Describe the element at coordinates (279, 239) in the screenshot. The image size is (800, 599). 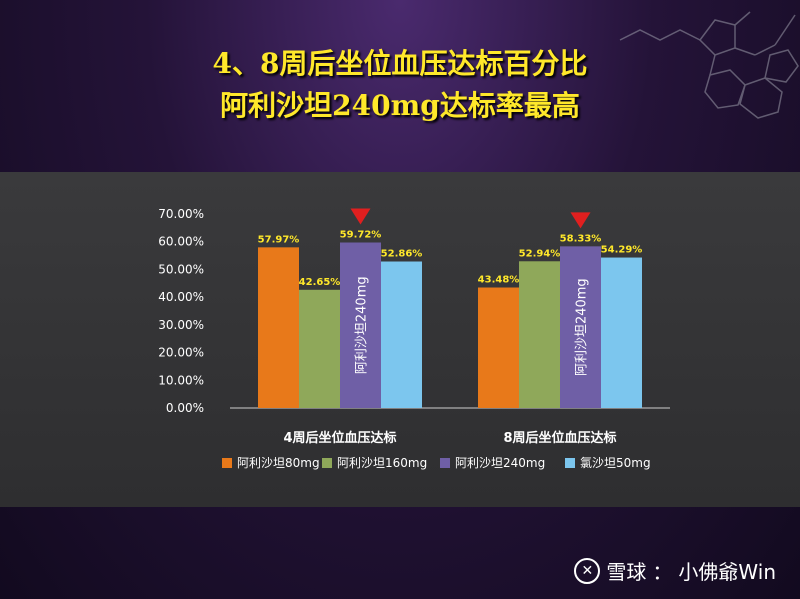
I see `data-label: 57.97%` at that location.